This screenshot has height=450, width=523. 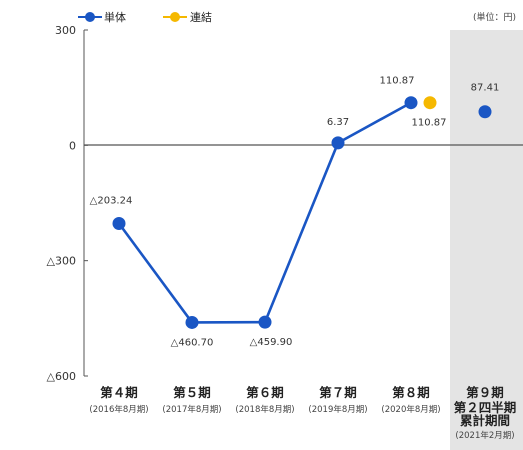 What do you see at coordinates (118, 409) in the screenshot?
I see `category-sublabel: (2016年8月期)` at bounding box center [118, 409].